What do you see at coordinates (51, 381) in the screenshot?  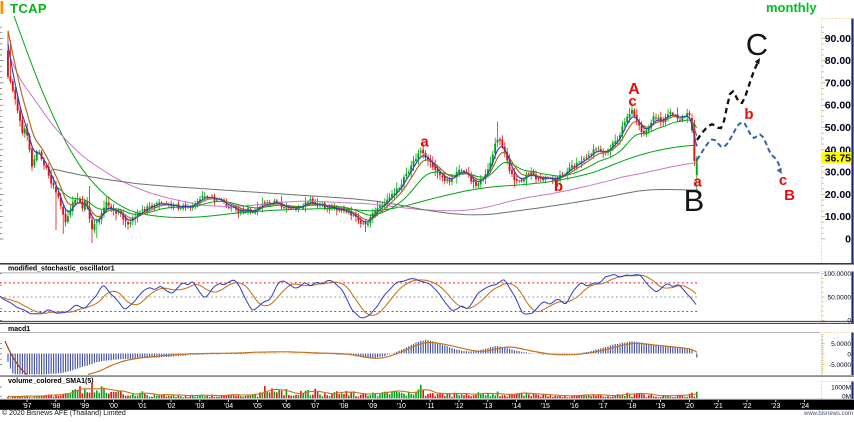 I see `svg-text: volume_colored_SMA1(5)` at bounding box center [51, 381].